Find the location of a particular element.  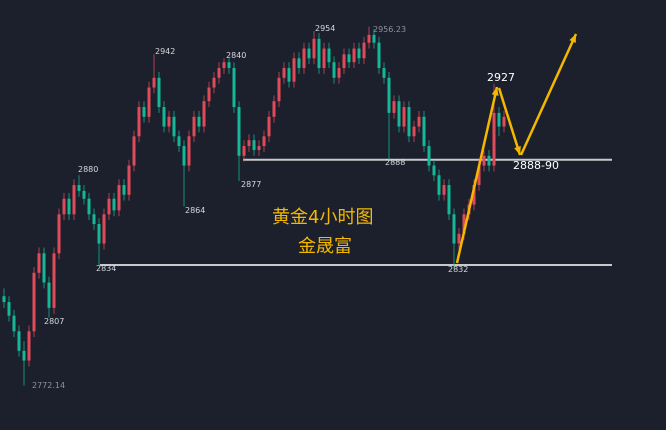

price-label-high: 2956.23 is located at coordinates (390, 29).